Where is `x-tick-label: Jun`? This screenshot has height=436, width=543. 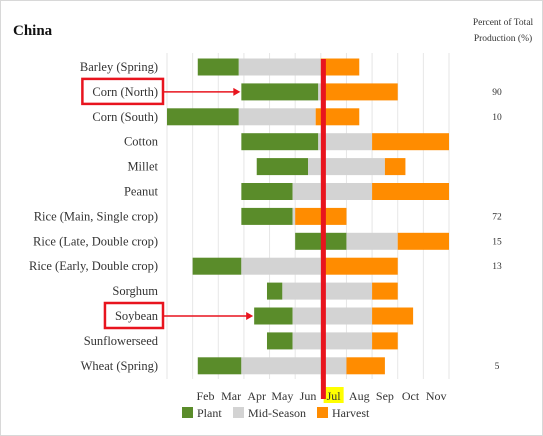 x-tick-label: Jun is located at coordinates (308, 396).